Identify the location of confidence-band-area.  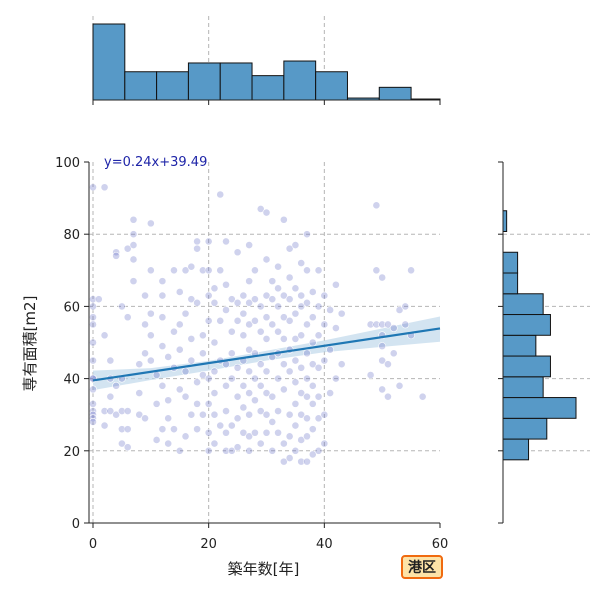
(266, 353).